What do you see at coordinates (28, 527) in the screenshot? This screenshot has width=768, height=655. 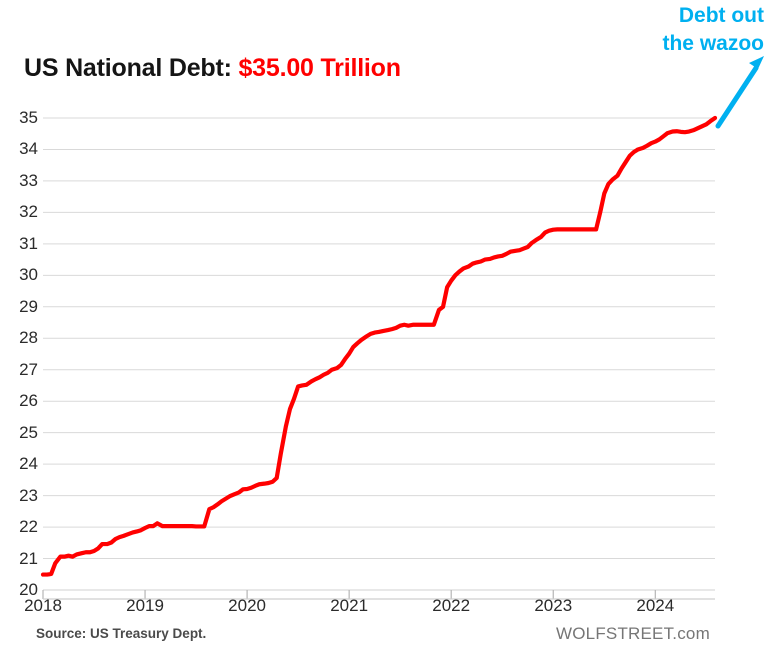 I see `y-axis-tick-label: 22` at bounding box center [28, 527].